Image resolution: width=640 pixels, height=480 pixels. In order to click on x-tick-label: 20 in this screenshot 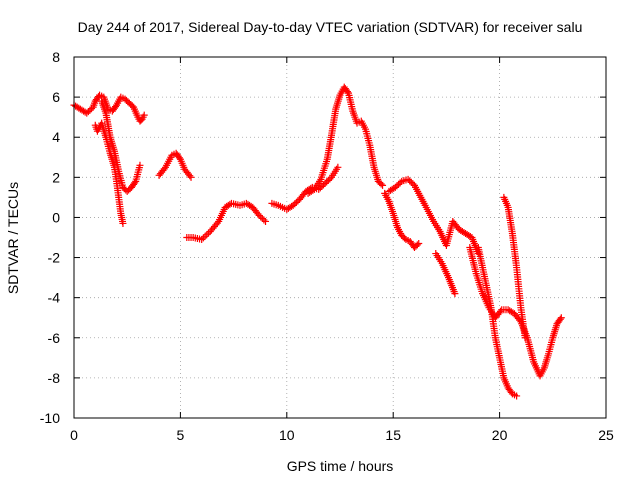, I will do `click(500, 435)`.